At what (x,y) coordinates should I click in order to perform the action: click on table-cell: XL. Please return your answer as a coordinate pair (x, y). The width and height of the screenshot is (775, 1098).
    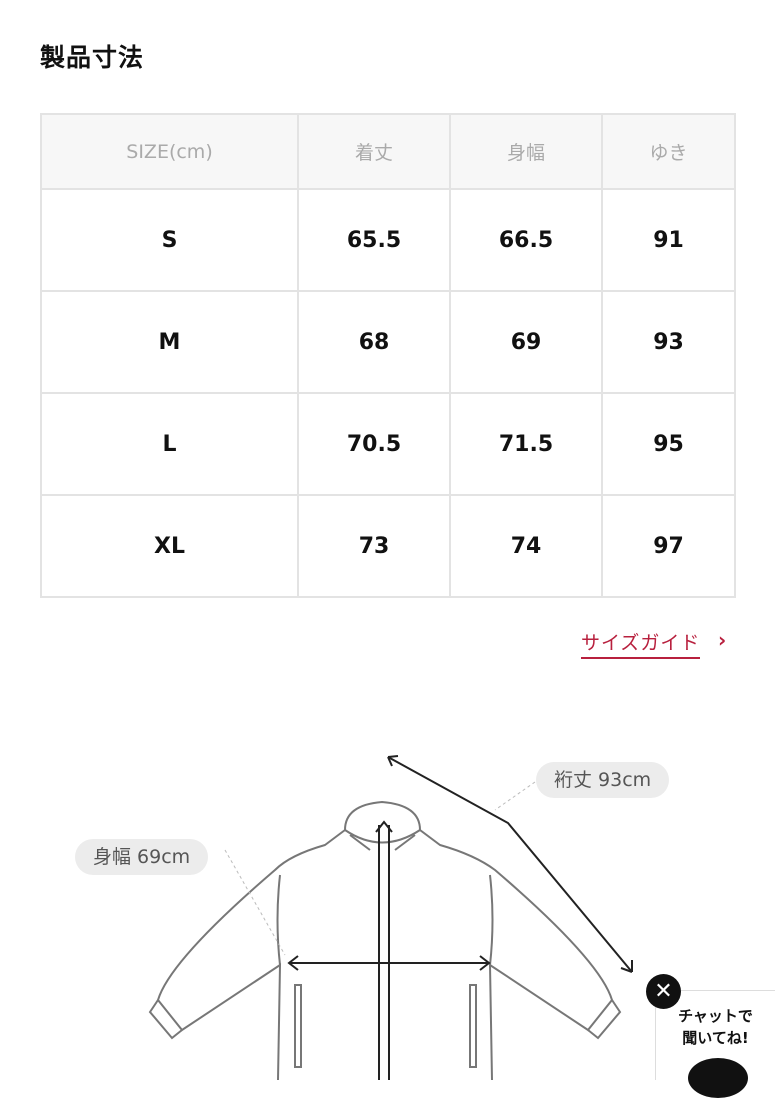
    Looking at the image, I should click on (169, 546).